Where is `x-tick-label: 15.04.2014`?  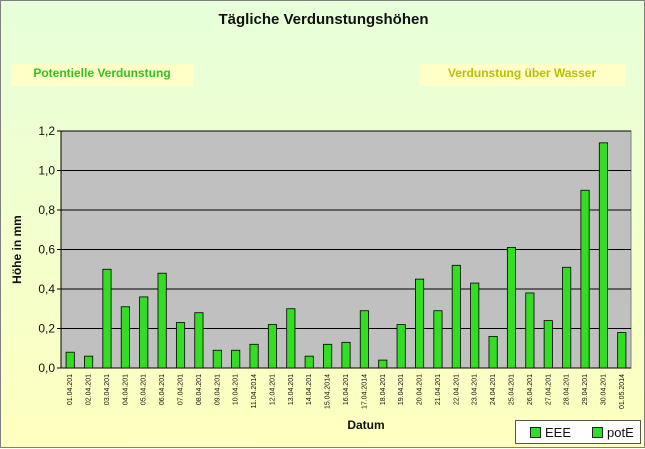
x-tick-label: 15.04.2014 is located at coordinates (328, 391).